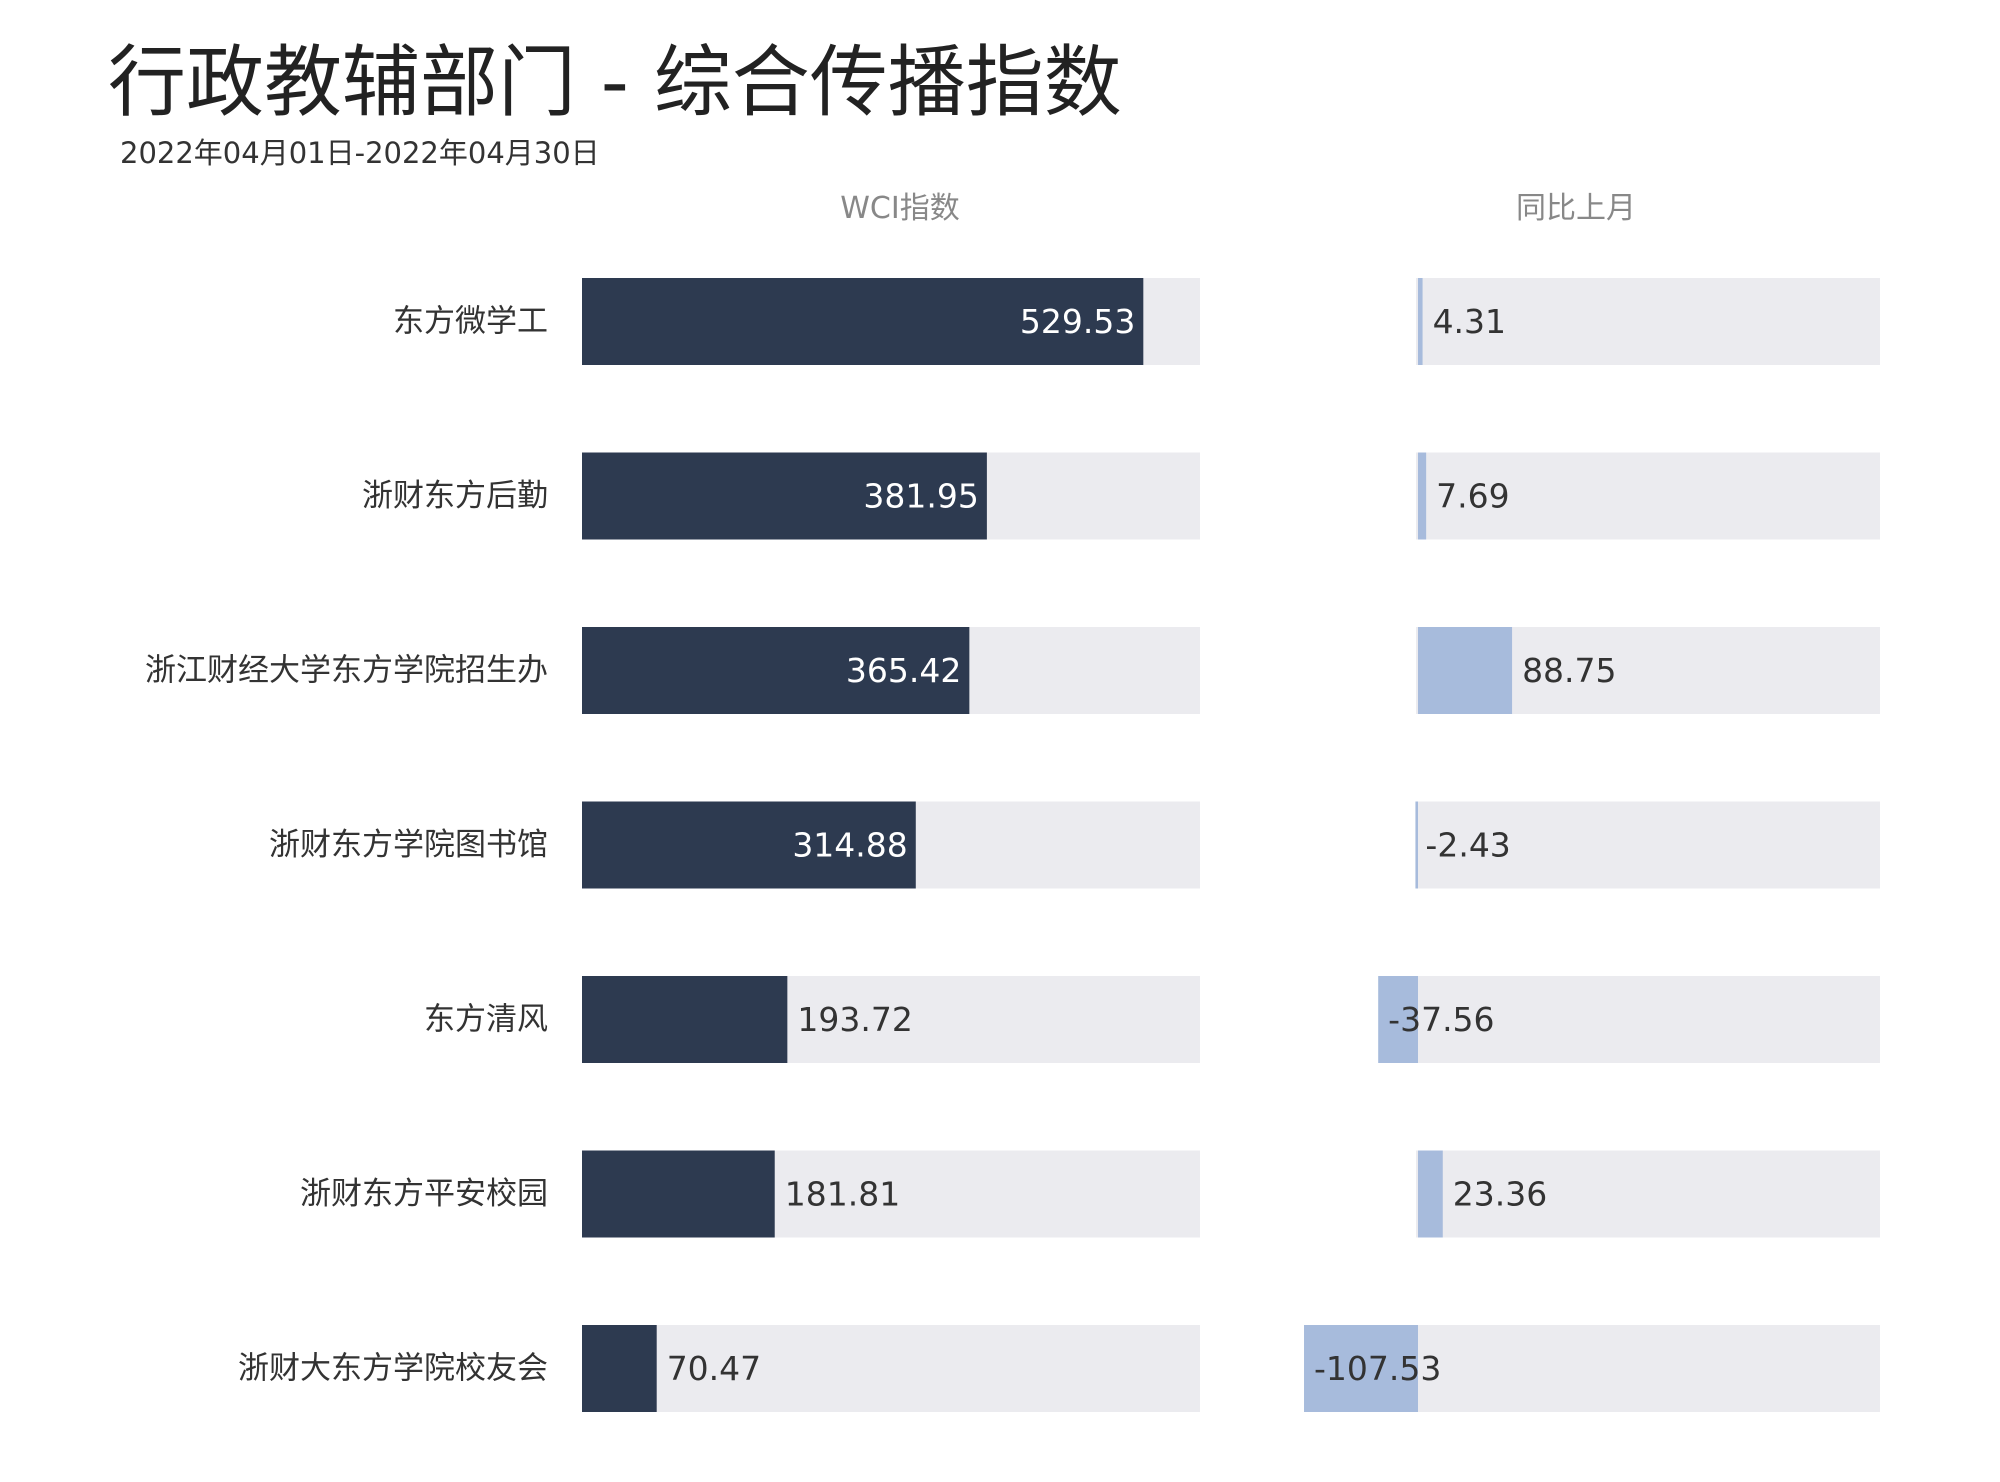  Describe the element at coordinates (1377, 1368) in the screenshot. I see `mom-value-label: -107.53` at that location.